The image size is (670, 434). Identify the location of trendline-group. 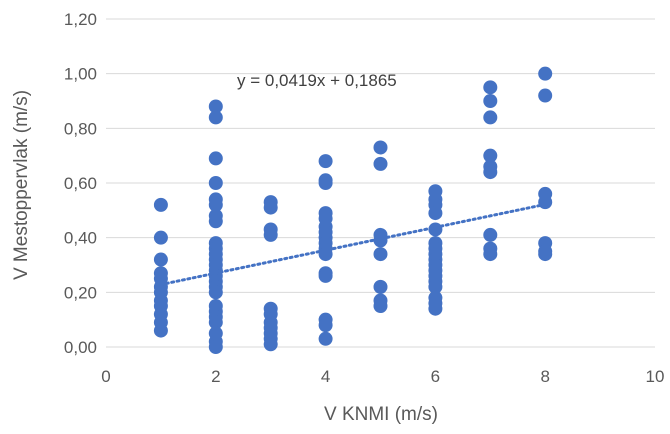
(353, 244).